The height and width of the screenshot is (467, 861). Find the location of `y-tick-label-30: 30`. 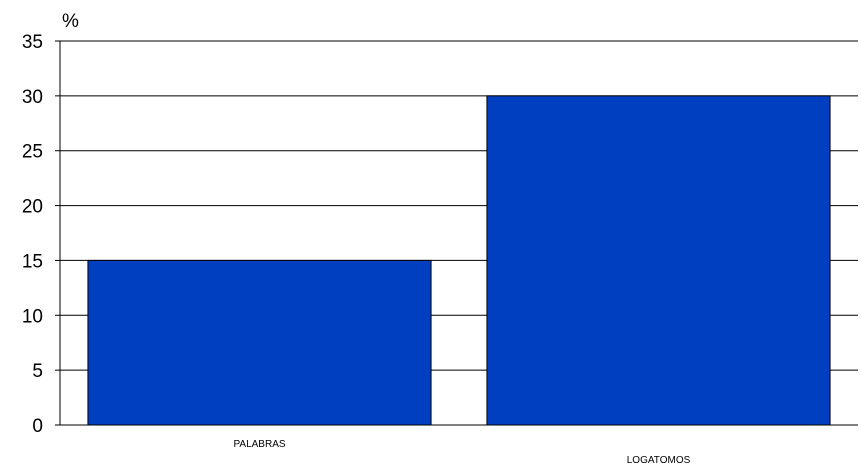

y-tick-label-30: 30 is located at coordinates (32, 97).